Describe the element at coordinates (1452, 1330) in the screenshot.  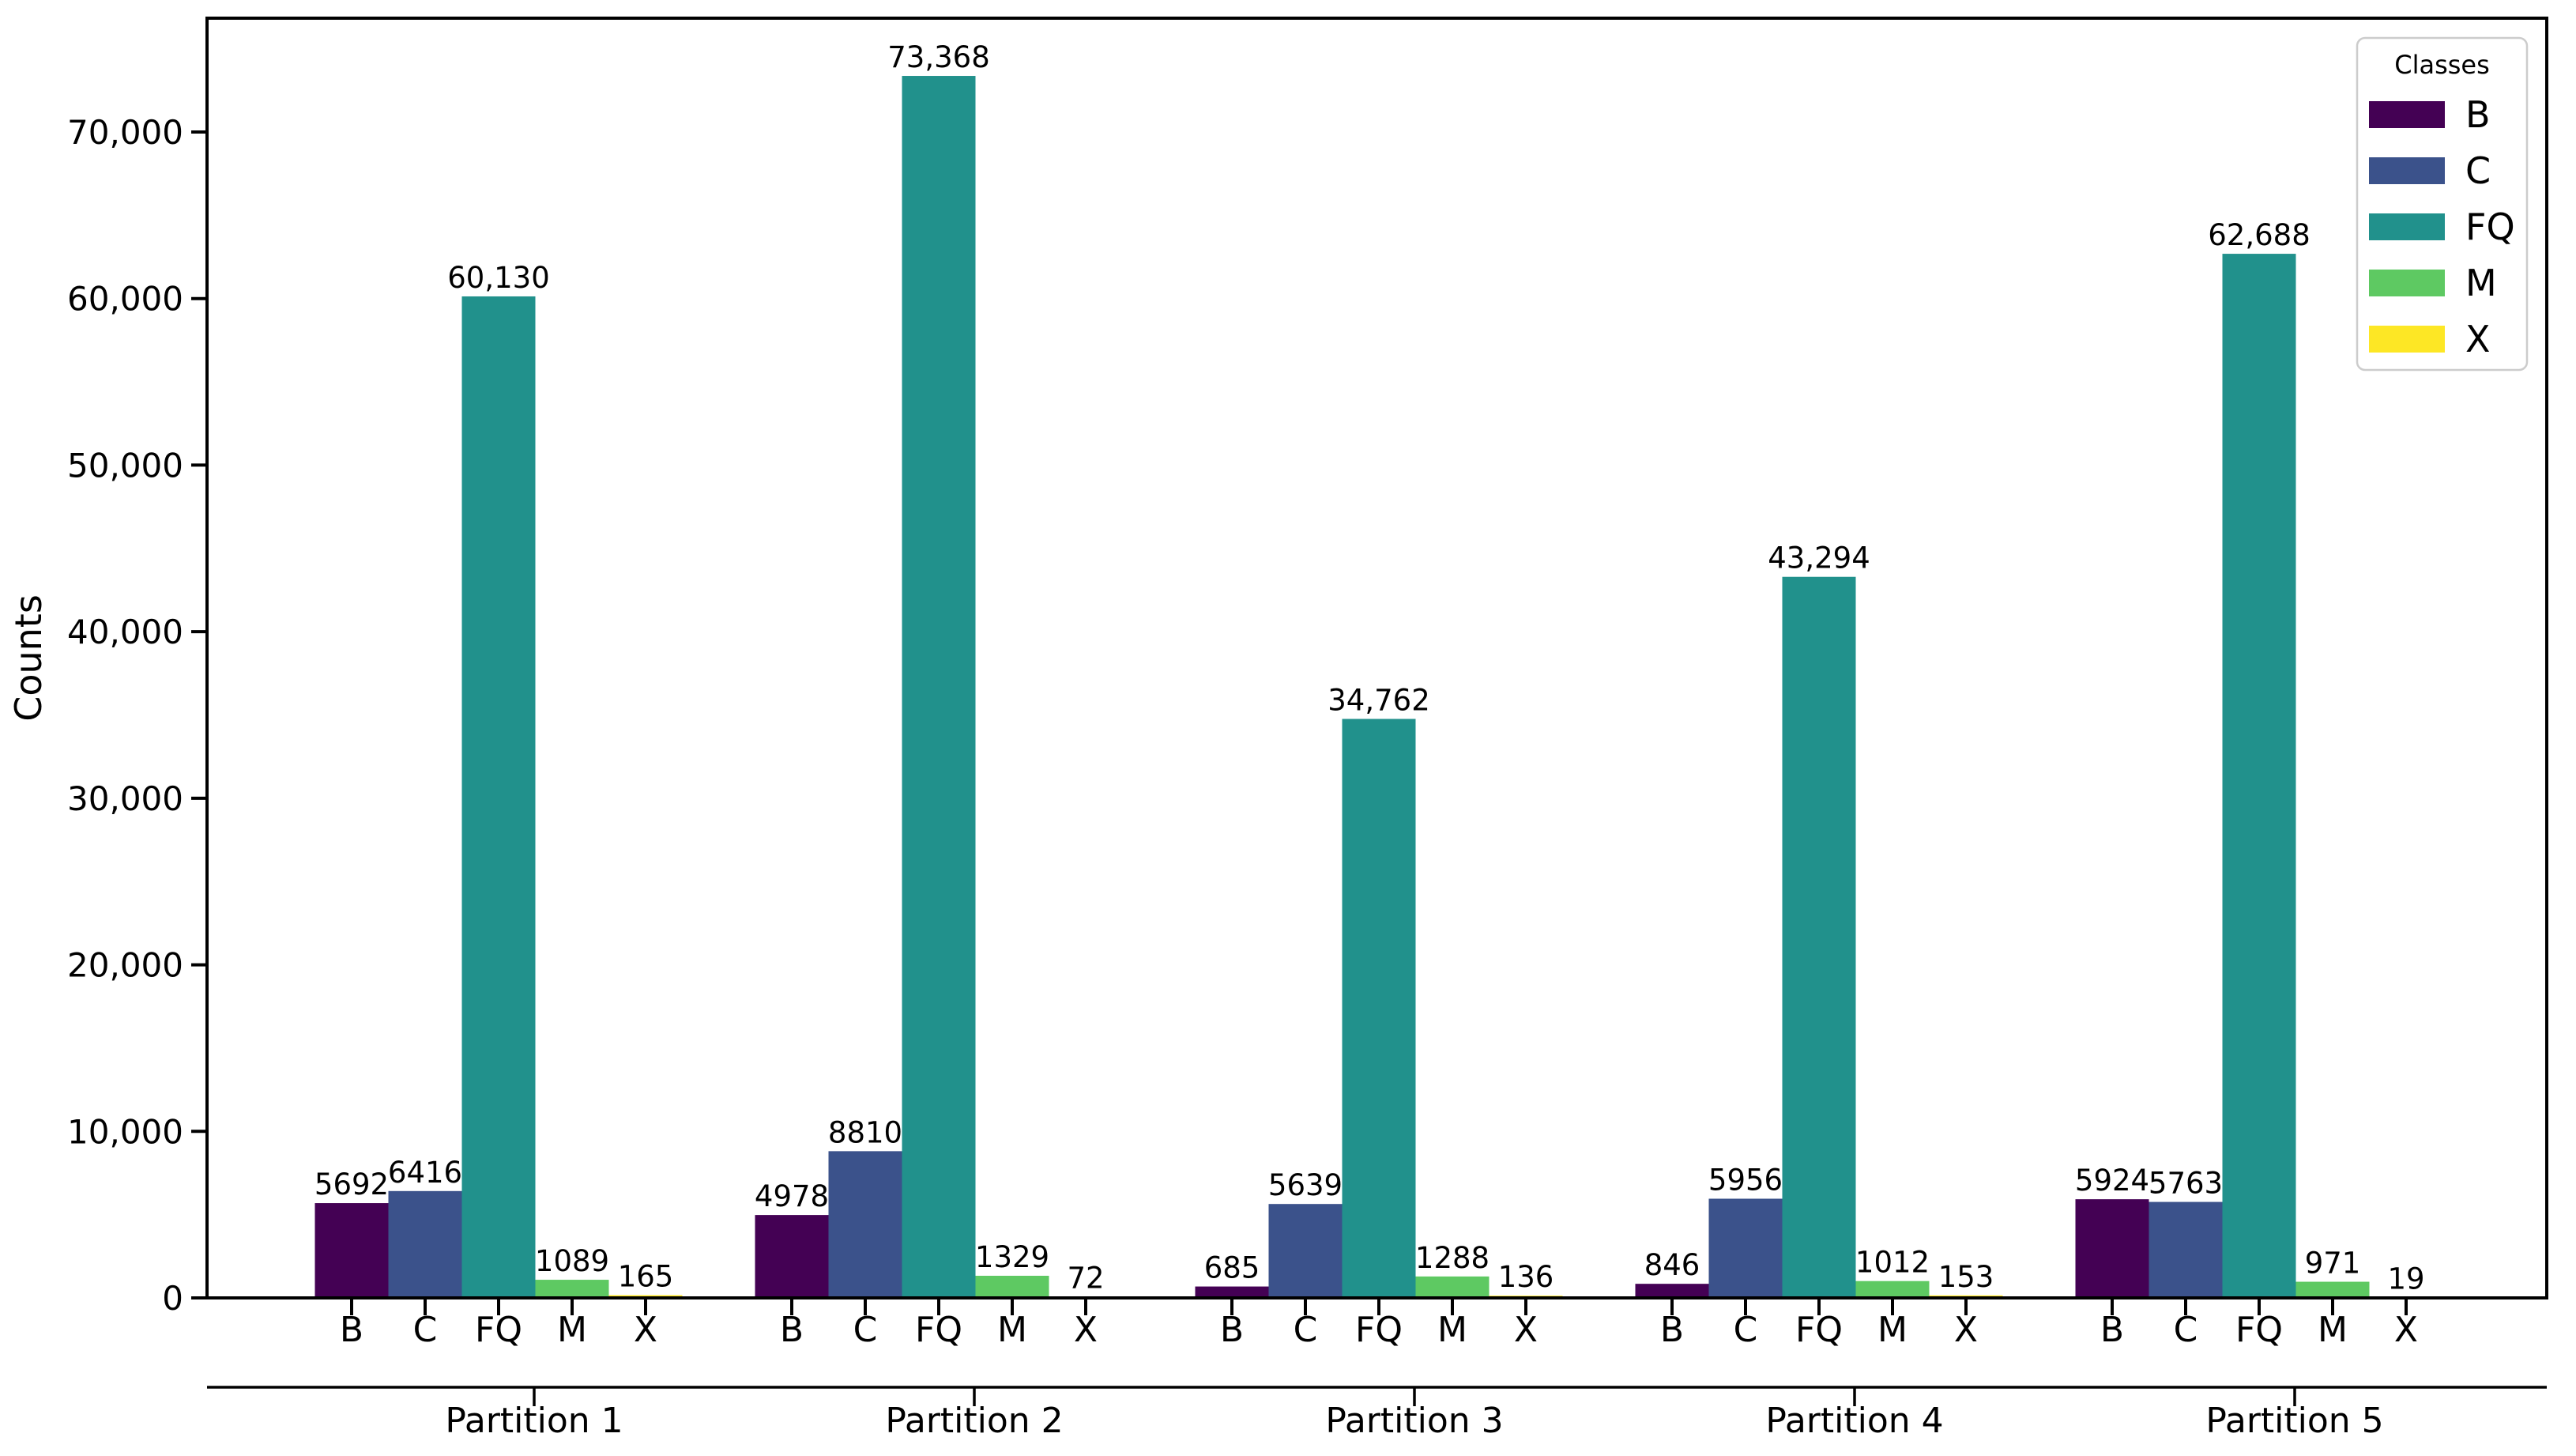
I see `class-tick-label-M-partition-3: M` at that location.